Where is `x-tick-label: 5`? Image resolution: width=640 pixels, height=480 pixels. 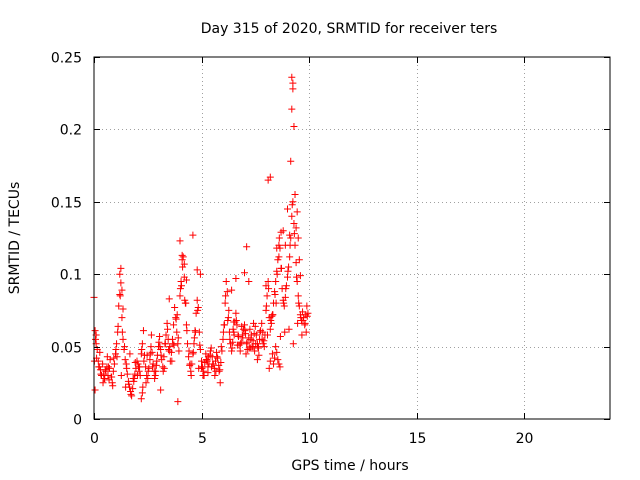
x-tick-label: 5 is located at coordinates (202, 439).